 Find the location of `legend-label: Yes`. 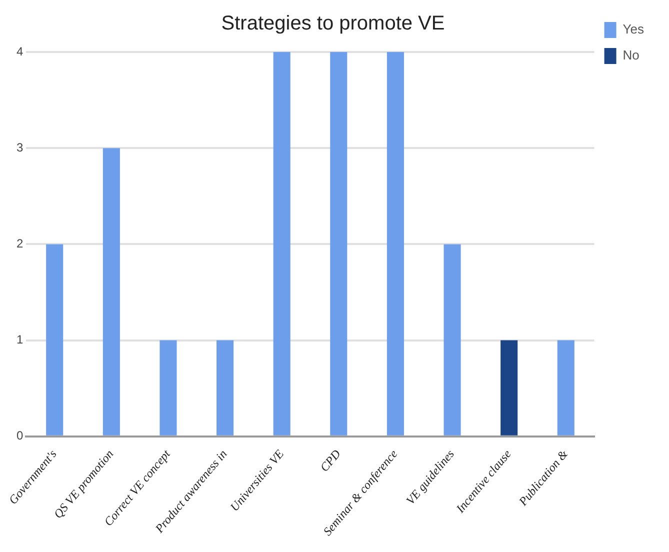

legend-label: Yes is located at coordinates (633, 29).